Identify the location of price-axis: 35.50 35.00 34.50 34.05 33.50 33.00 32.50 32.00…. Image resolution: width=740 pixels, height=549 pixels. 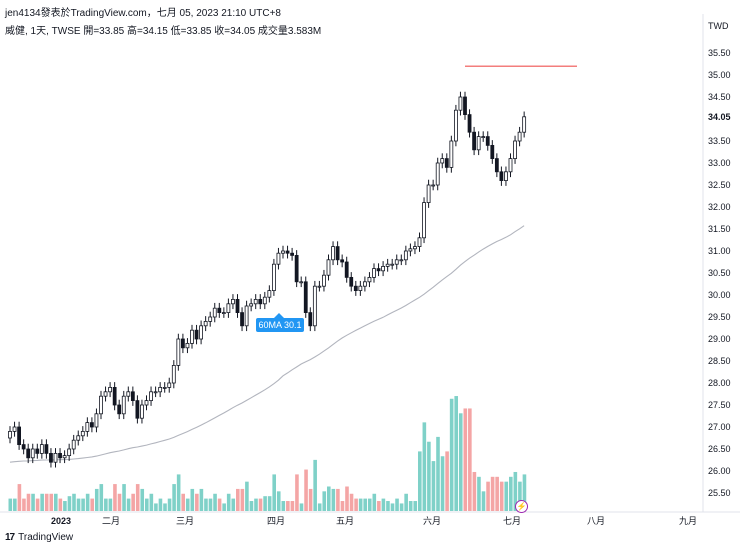
(719, 273).